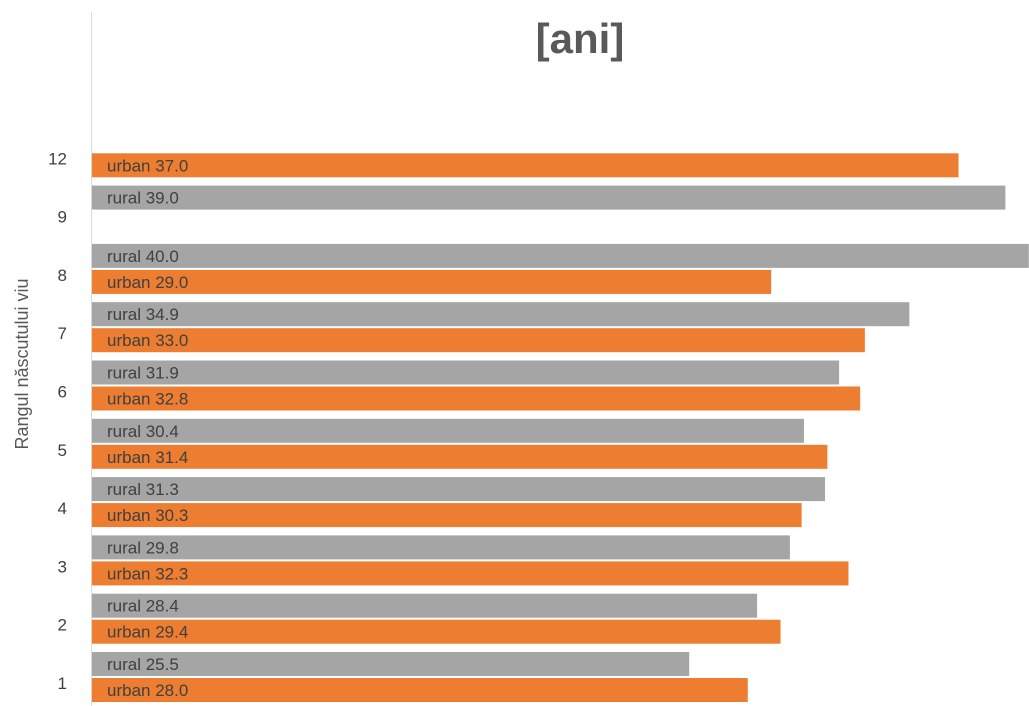 Image resolution: width=1029 pixels, height=706 pixels. Describe the element at coordinates (143, 314) in the screenshot. I see `data-label: rural 34.9` at that location.